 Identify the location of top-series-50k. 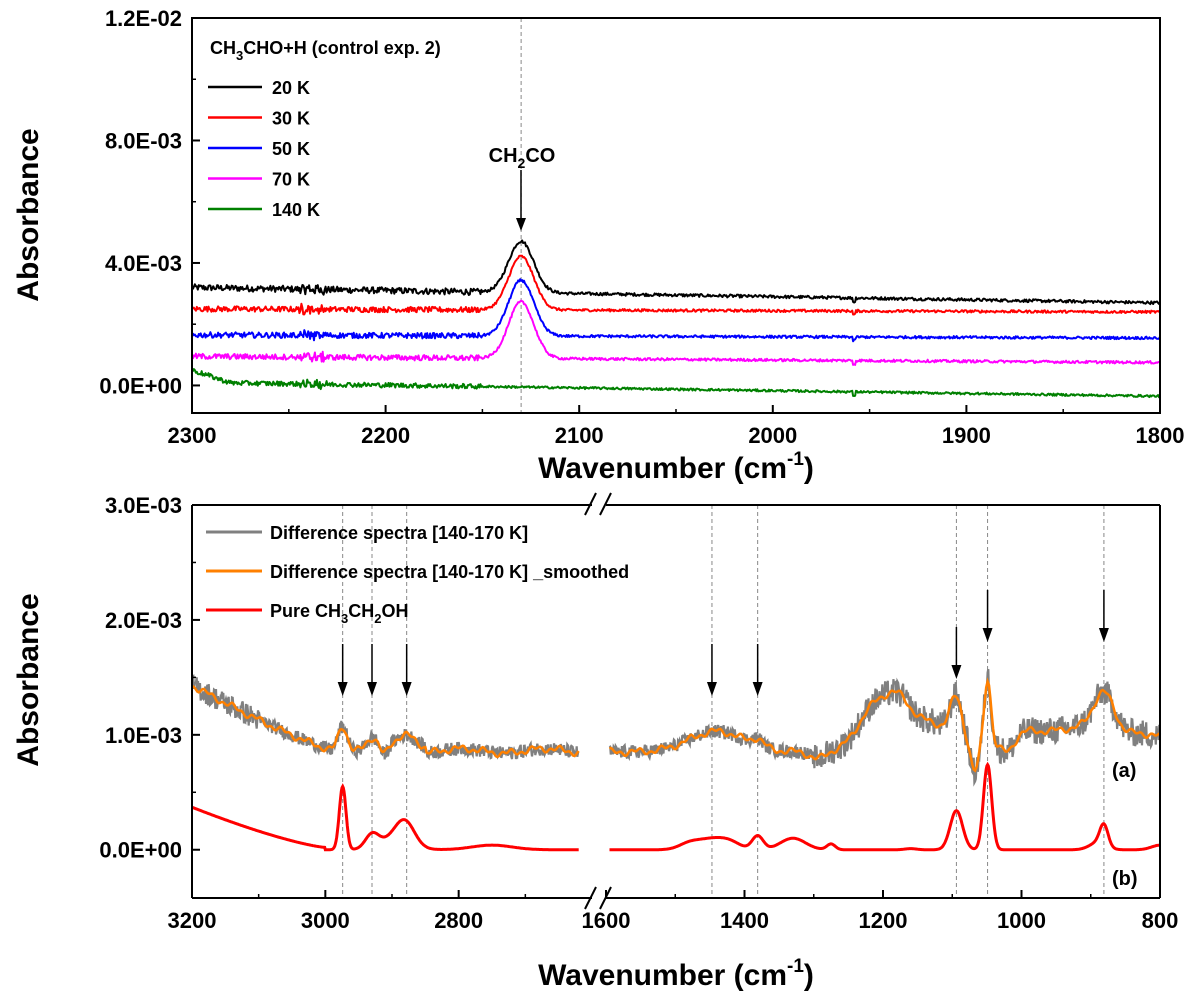
(676, 310).